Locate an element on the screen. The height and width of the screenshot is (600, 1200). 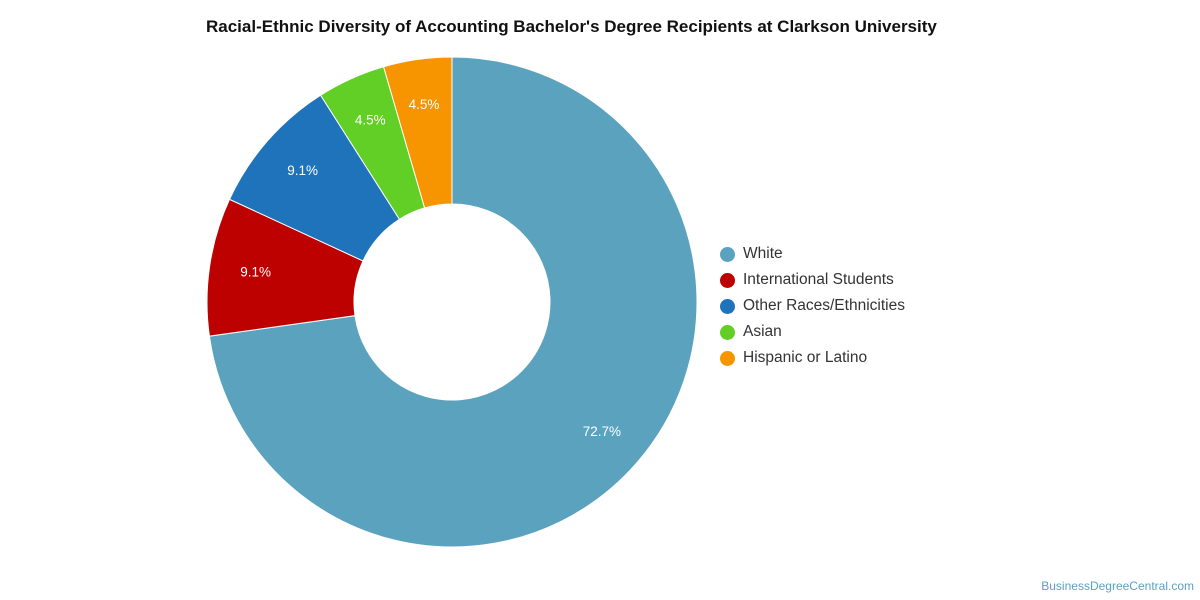
slice-label-international-students: 9.1% is located at coordinates (255, 272).